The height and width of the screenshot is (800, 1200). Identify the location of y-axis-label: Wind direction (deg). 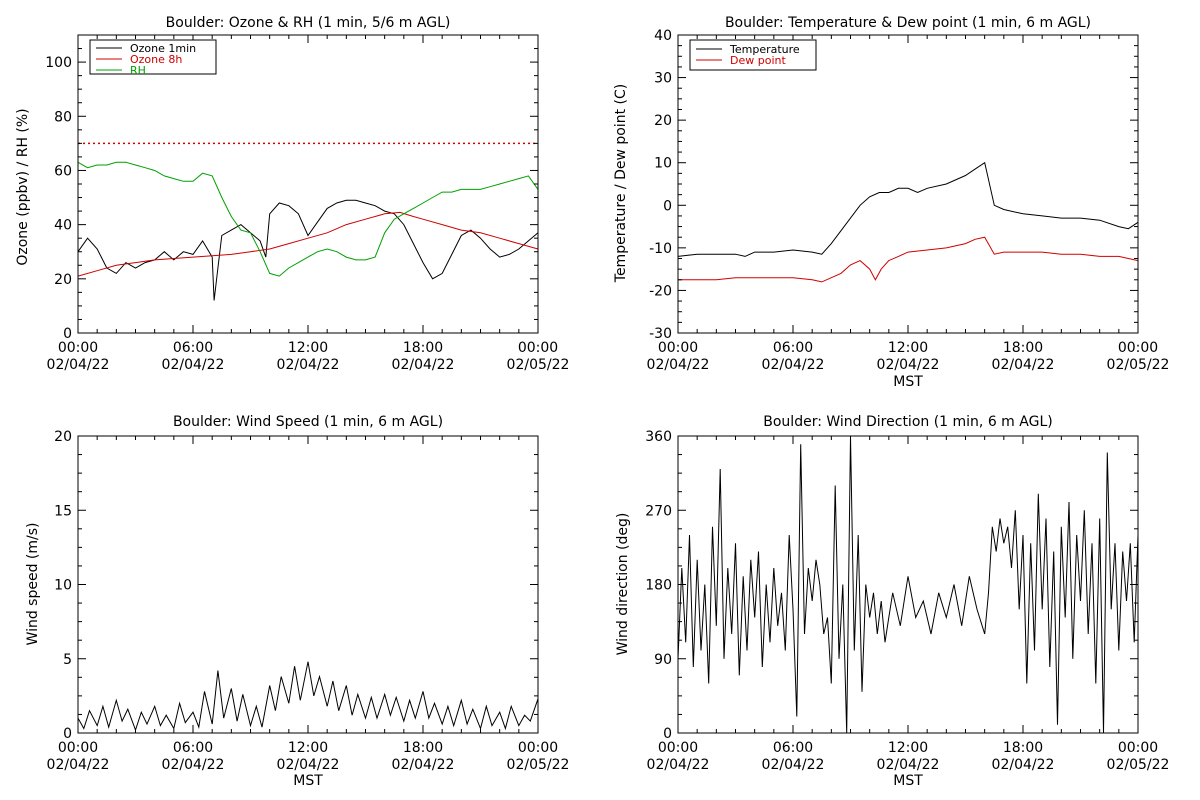
(623, 584).